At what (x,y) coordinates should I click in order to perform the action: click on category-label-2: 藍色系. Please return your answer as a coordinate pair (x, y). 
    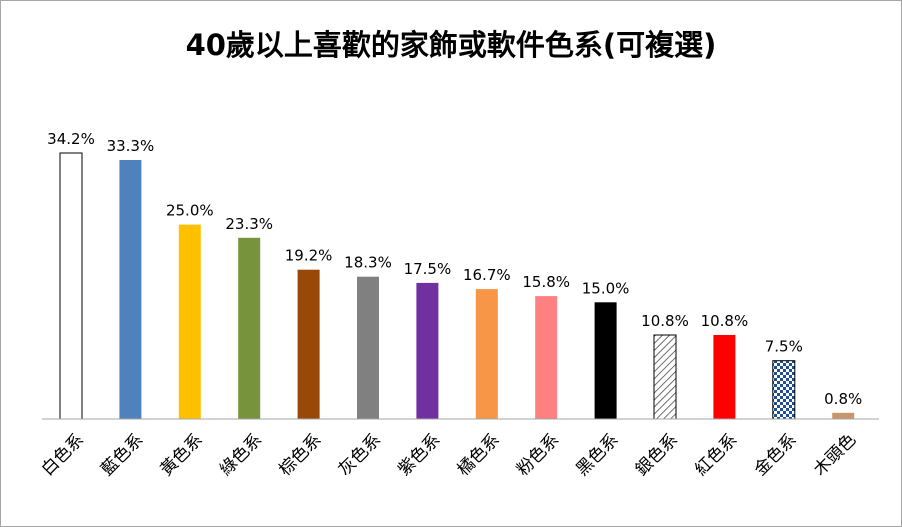
    Looking at the image, I should click on (122, 455).